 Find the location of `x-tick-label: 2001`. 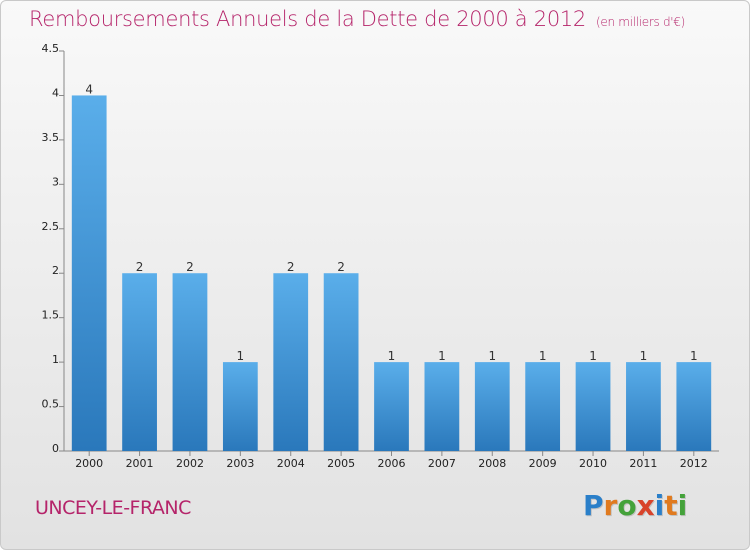

x-tick-label: 2001 is located at coordinates (140, 463).